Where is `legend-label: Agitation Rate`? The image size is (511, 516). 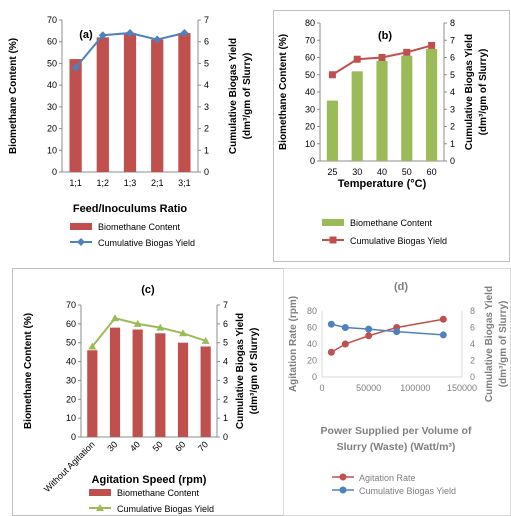 legend-label: Agitation Rate is located at coordinates (387, 478).